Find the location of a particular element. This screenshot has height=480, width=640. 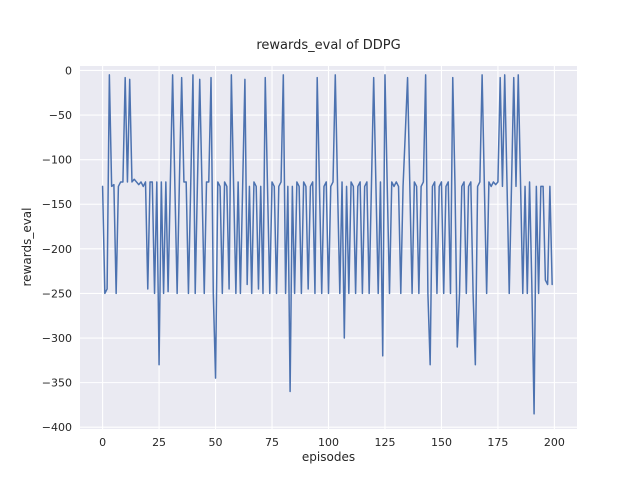

y-tick-label: −150 is located at coordinates (57, 204).